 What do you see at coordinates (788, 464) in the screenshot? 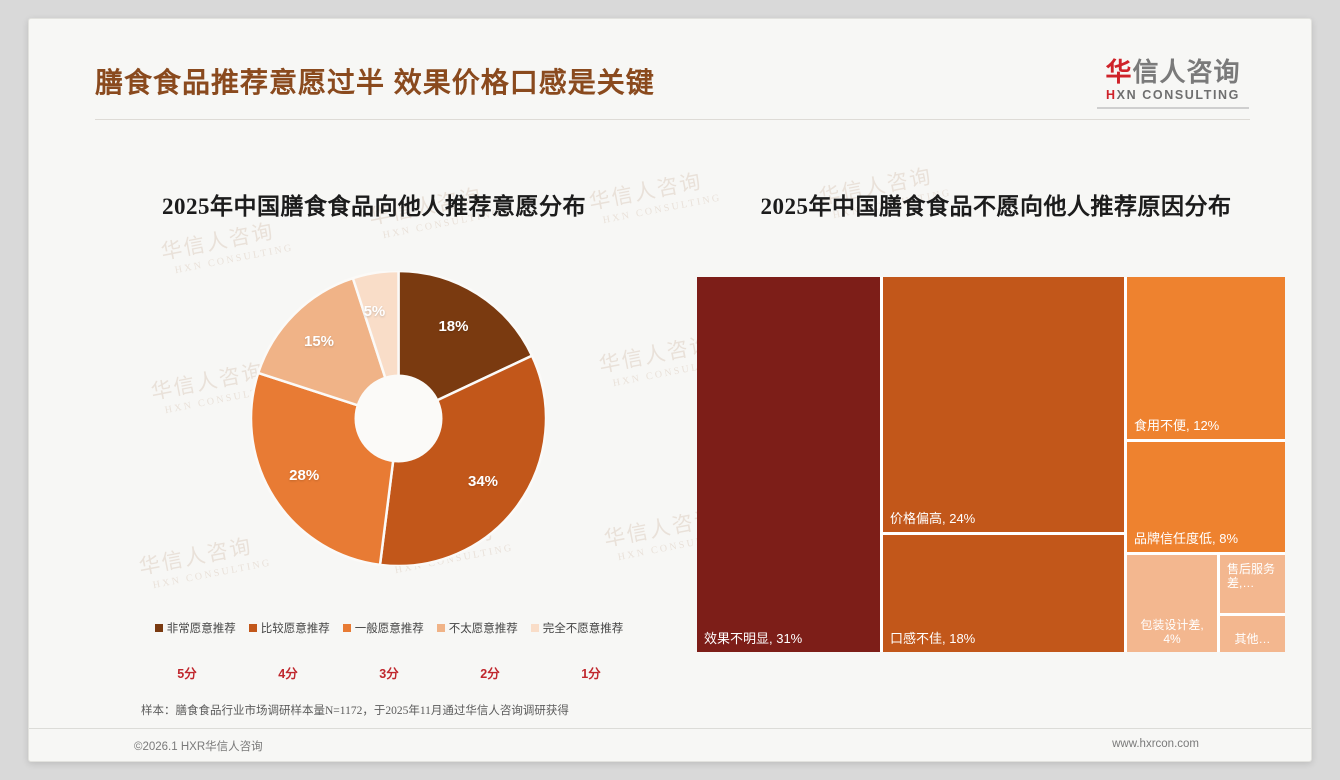
I see `treemap-cell: 效果不明显, 31%` at bounding box center [788, 464].